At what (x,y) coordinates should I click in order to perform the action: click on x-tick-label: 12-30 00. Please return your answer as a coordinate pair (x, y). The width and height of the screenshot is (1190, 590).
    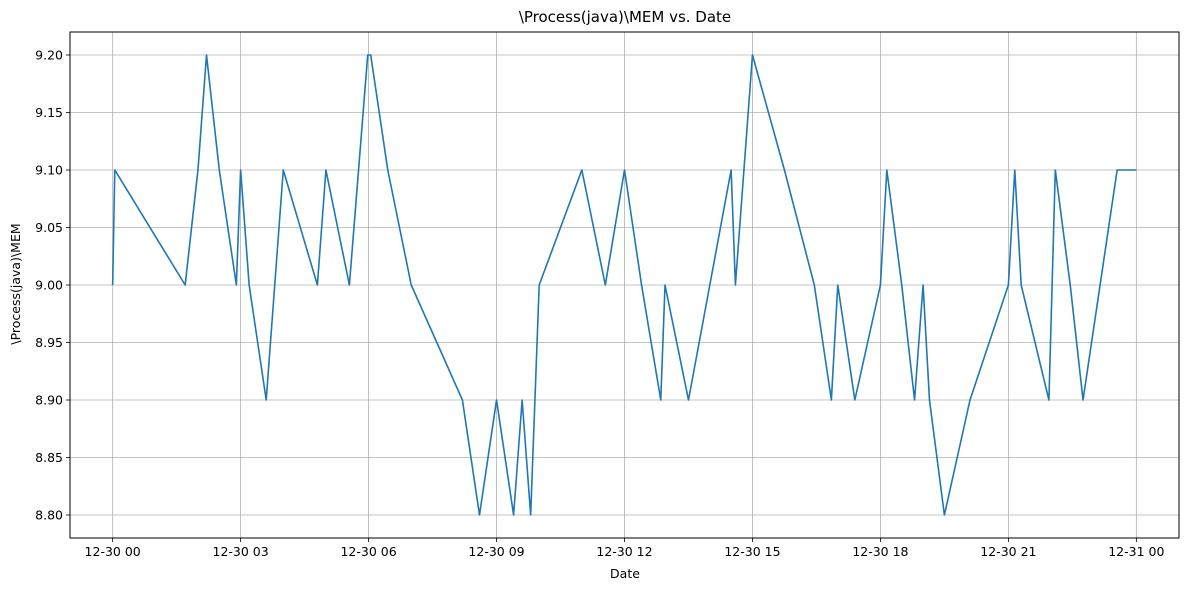
    Looking at the image, I should click on (113, 551).